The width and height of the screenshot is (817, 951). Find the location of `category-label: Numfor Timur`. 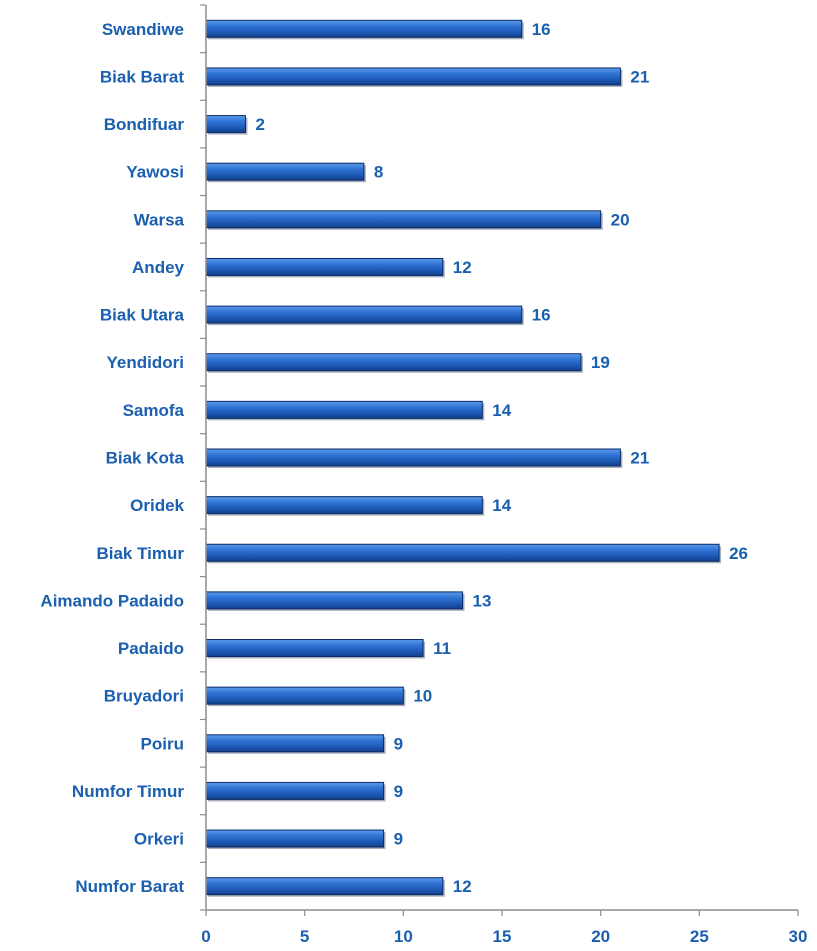

category-label: Numfor Timur is located at coordinates (128, 791).